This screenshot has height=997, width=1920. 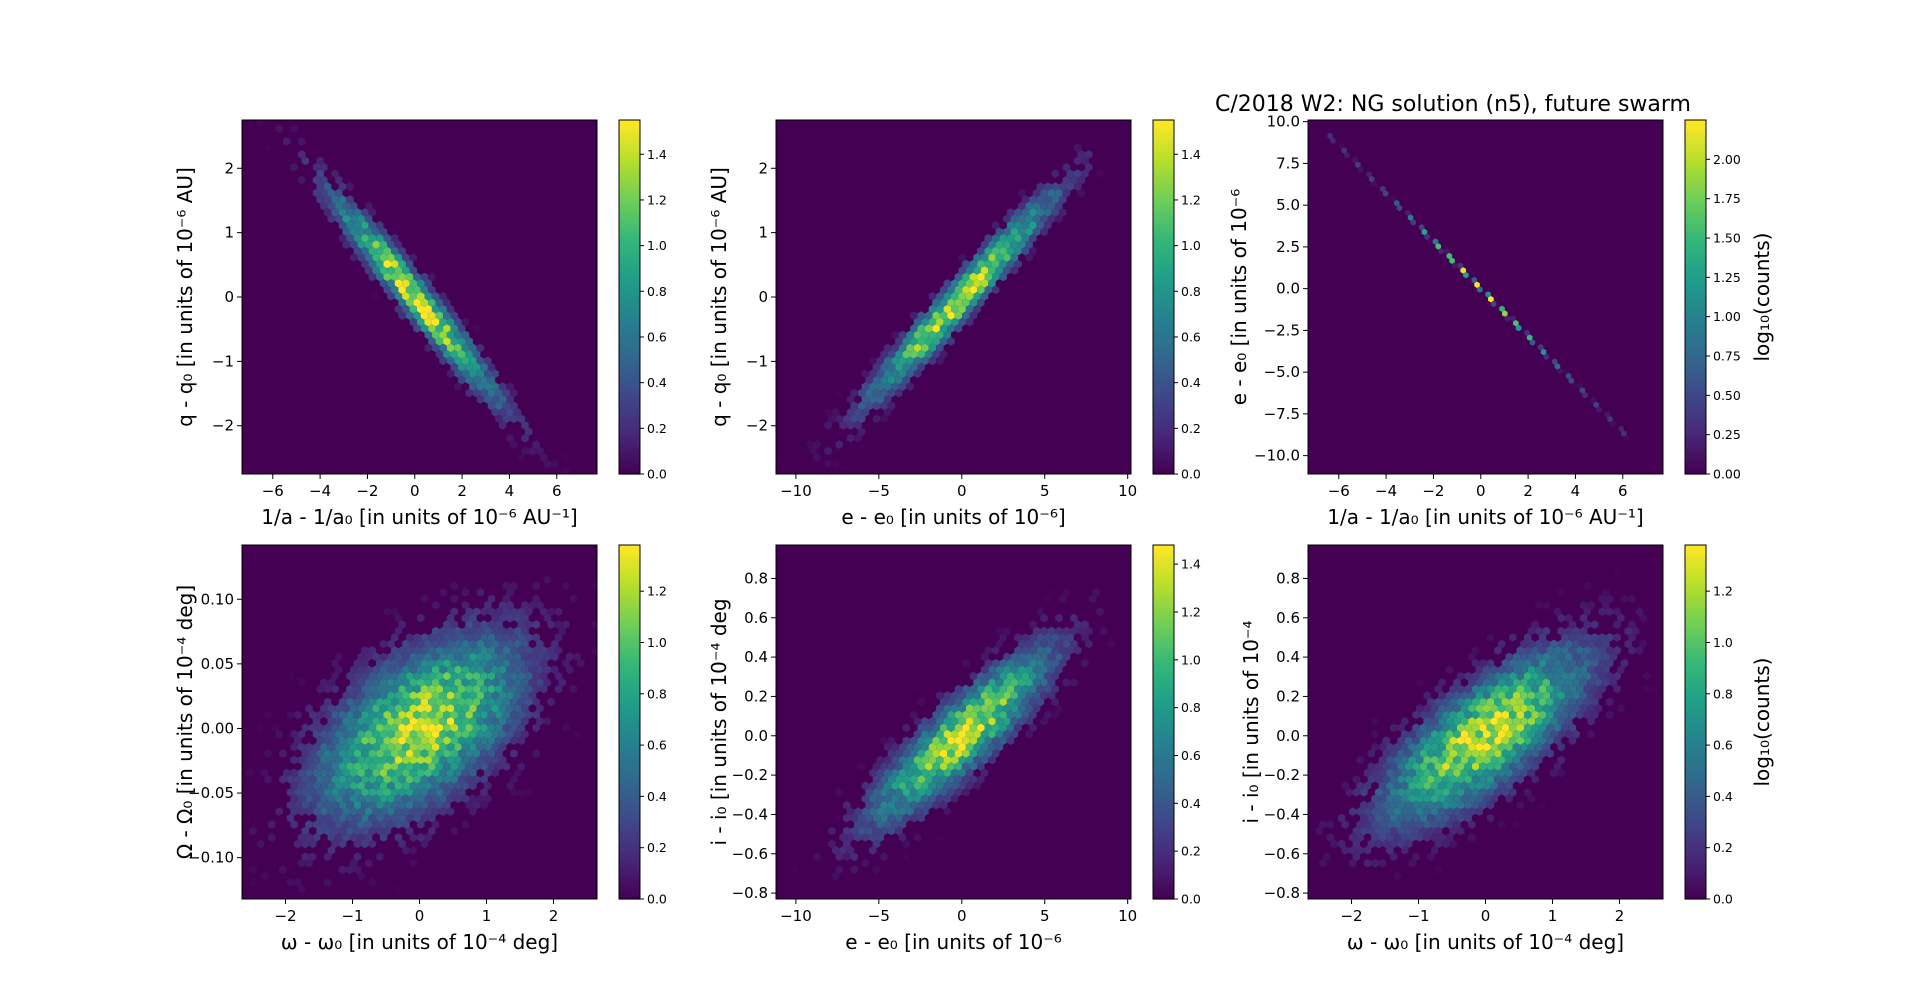 What do you see at coordinates (419, 517) in the screenshot?
I see `x-axis-label: 1/a - 1/a₀ [in units of 10⁻⁶ AU⁻¹]` at bounding box center [419, 517].